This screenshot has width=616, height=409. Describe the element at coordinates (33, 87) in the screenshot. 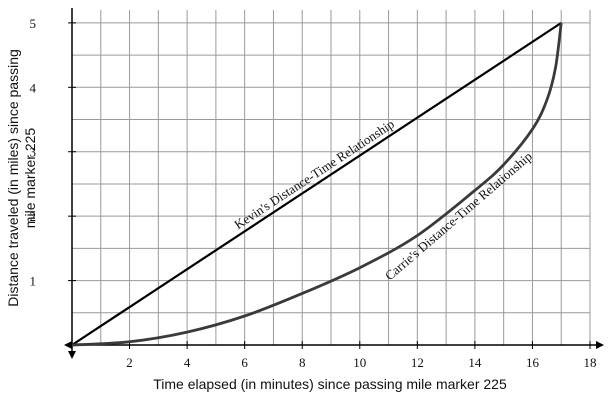

I see `y-tick-label: 4` at that location.